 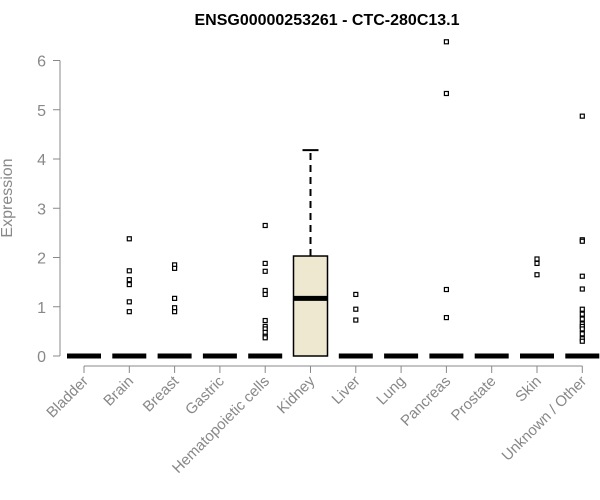 I want to click on x-tick-label: Lung, so click(x=391, y=391).